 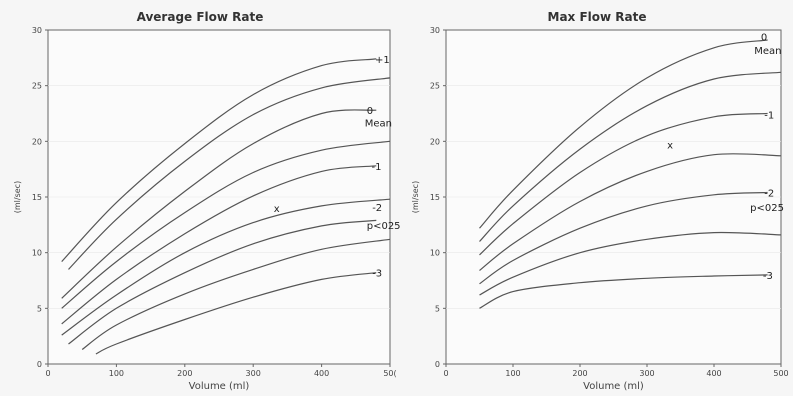 What do you see at coordinates (389, 373) in the screenshot?
I see `x-tick-label: 50(` at bounding box center [389, 373].